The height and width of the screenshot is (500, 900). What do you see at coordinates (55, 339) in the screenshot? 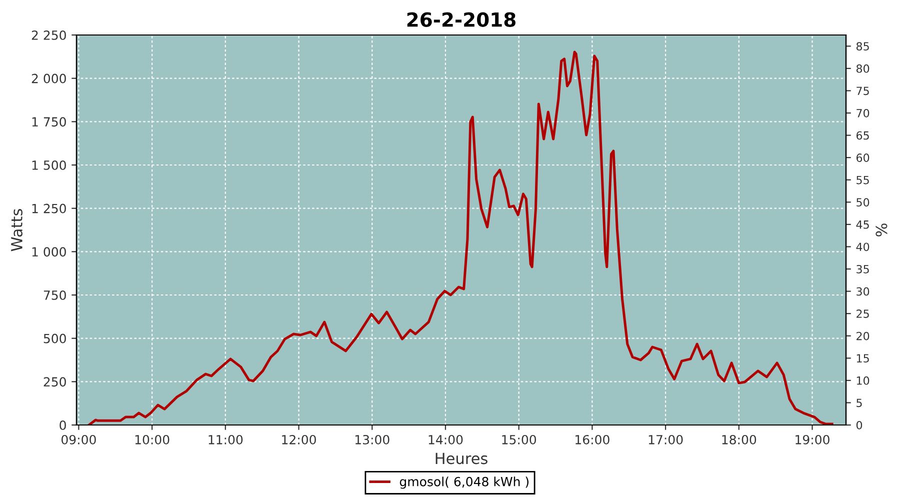
I see `y-tick-label: 500` at bounding box center [55, 339].